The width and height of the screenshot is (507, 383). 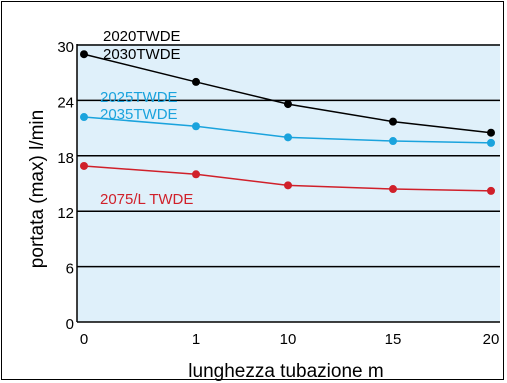 What do you see at coordinates (142, 54) in the screenshot?
I see `series-label: 2030TWDE` at bounding box center [142, 54].